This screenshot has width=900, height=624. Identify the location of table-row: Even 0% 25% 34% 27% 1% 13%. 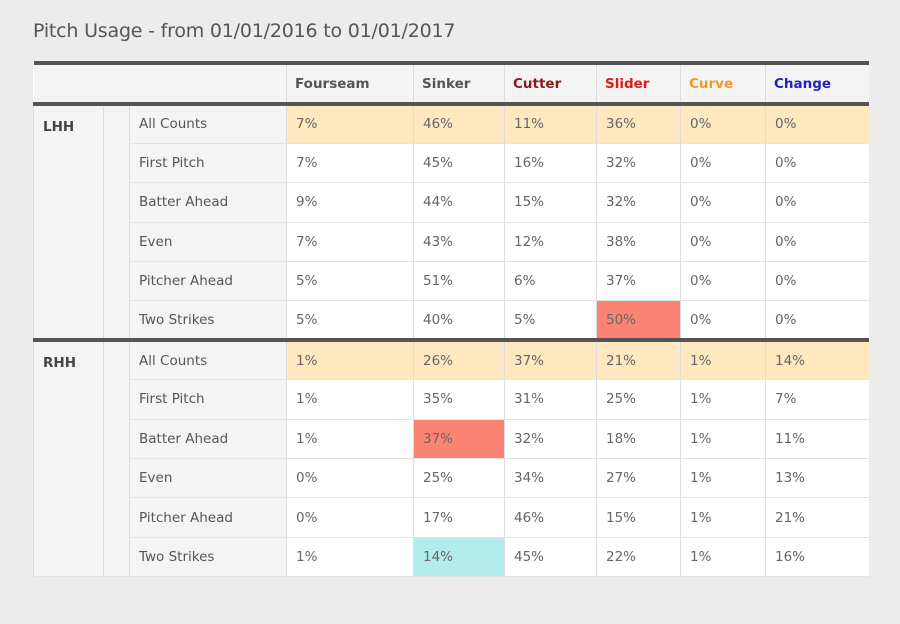
(451, 478).